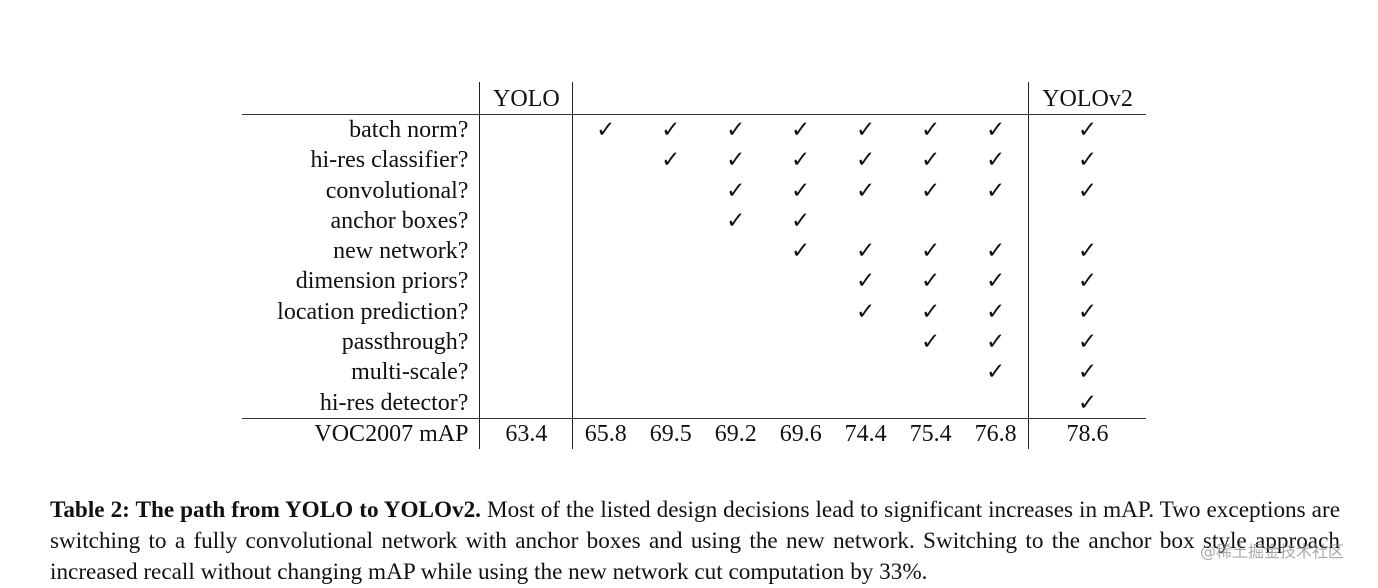 The height and width of the screenshot is (588, 1378). Describe the element at coordinates (1087, 433) in the screenshot. I see `result-value-yolov2: 78.6` at that location.